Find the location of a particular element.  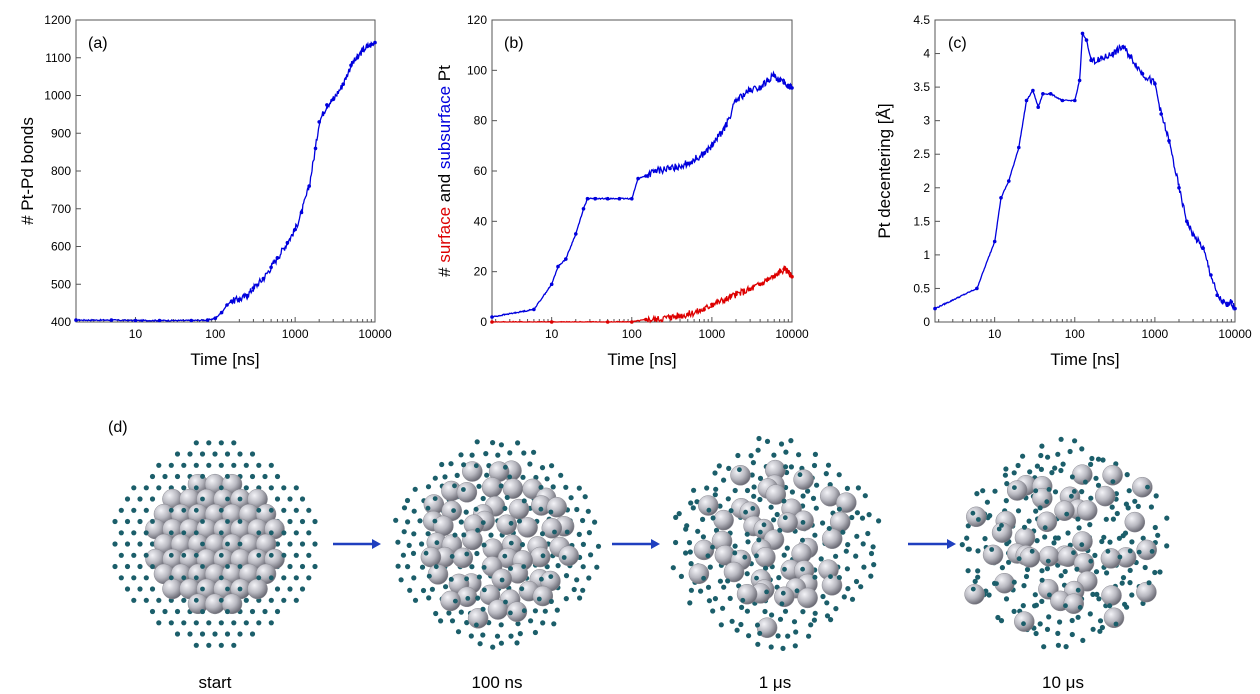

caption-1us: 1 μs is located at coordinates (775, 682).